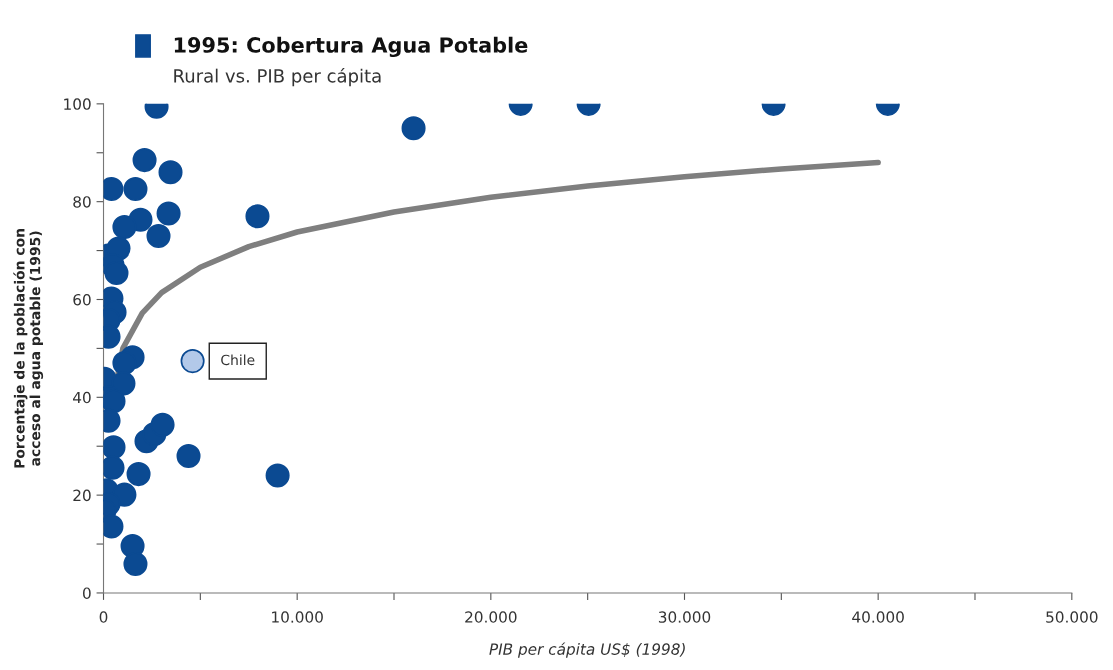 This screenshot has width=1113, height=670. What do you see at coordinates (82, 202) in the screenshot?
I see `y-tick-label: 80` at bounding box center [82, 202].